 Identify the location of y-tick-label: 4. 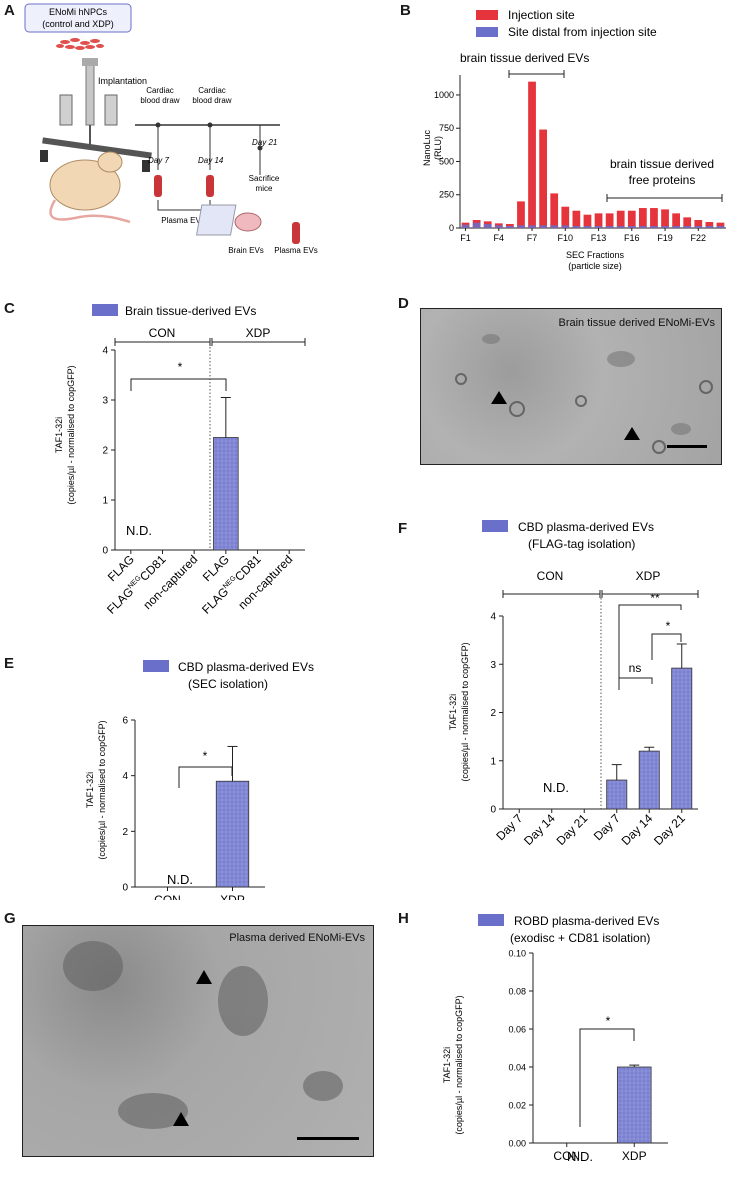
(125, 776).